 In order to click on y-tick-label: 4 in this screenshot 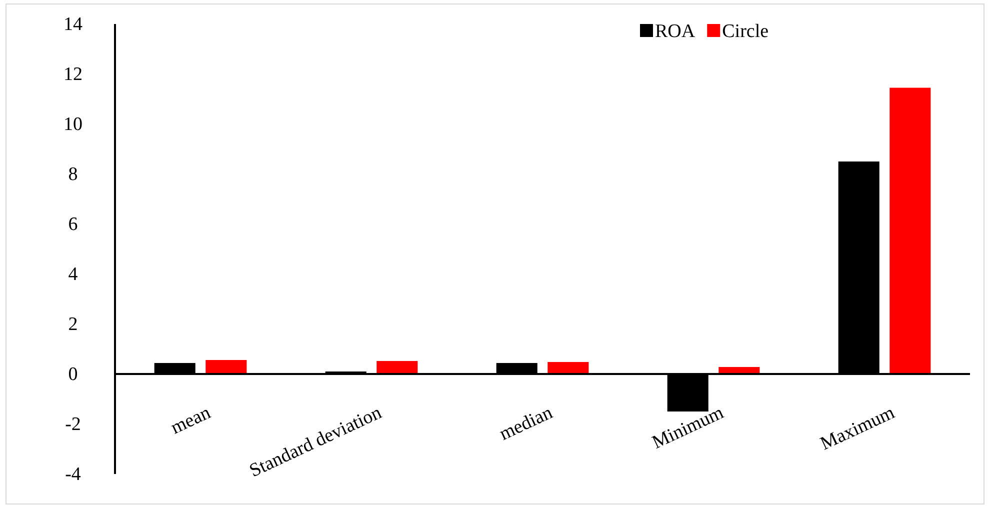, I will do `click(73, 275)`.